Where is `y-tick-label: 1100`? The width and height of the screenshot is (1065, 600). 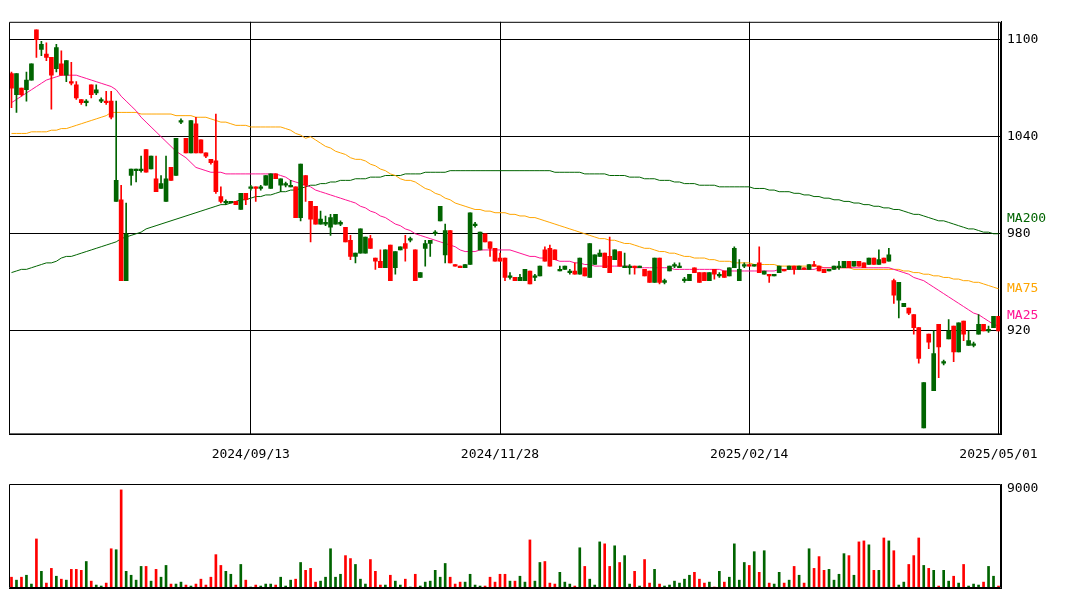
y-tick-label: 1100 is located at coordinates (1023, 38).